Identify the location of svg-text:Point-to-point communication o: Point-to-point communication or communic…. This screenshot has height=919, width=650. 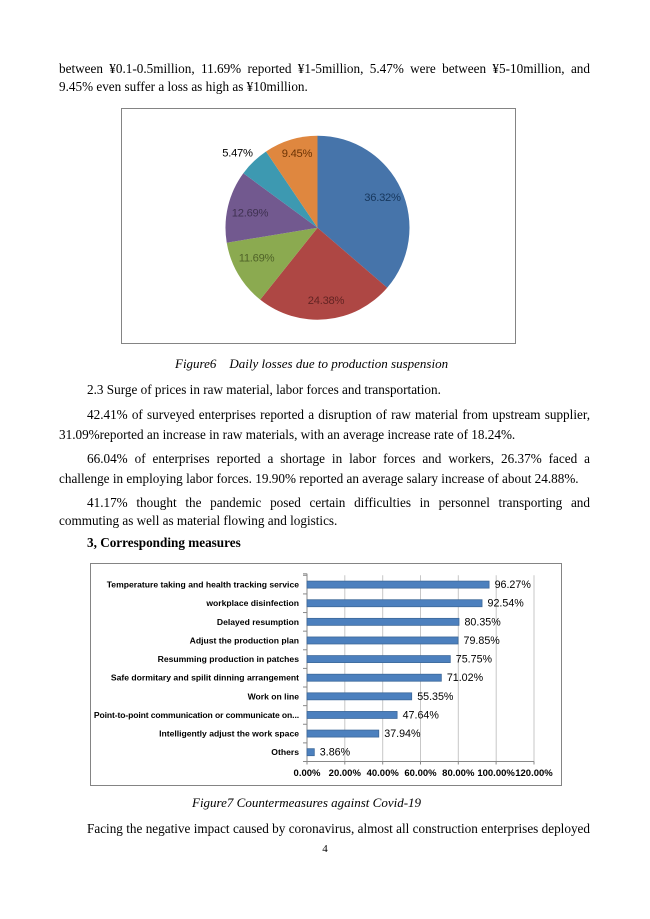
(196, 715).